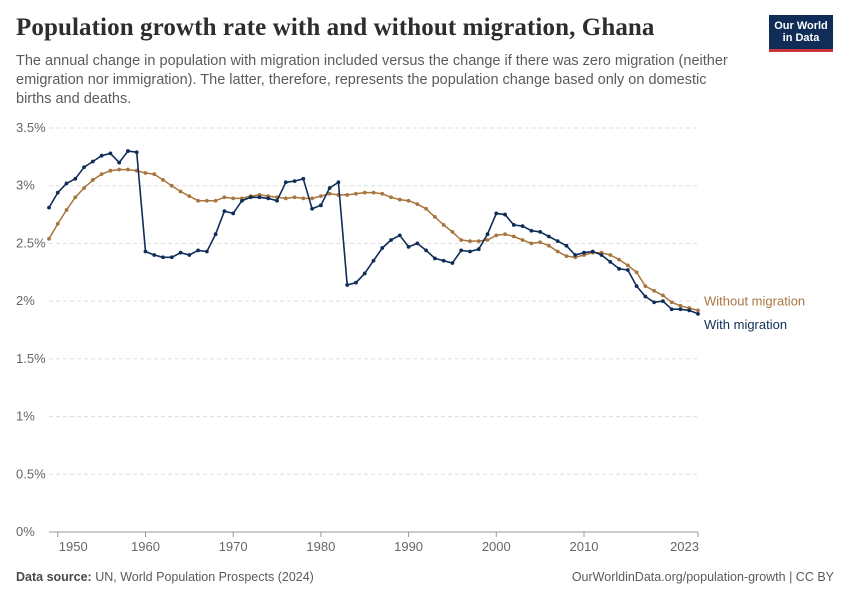 The width and height of the screenshot is (850, 600). Describe the element at coordinates (31, 473) in the screenshot. I see `y-tick-label: 0.5%` at that location.